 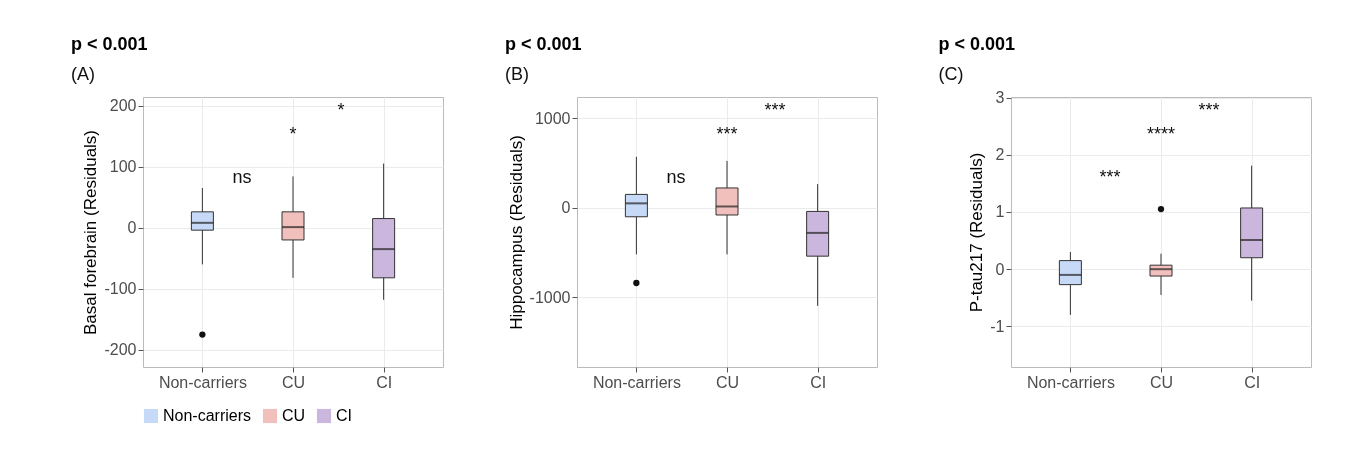 I want to click on y-axis-title: Hippocampus (Residuals), so click(x=516, y=232).